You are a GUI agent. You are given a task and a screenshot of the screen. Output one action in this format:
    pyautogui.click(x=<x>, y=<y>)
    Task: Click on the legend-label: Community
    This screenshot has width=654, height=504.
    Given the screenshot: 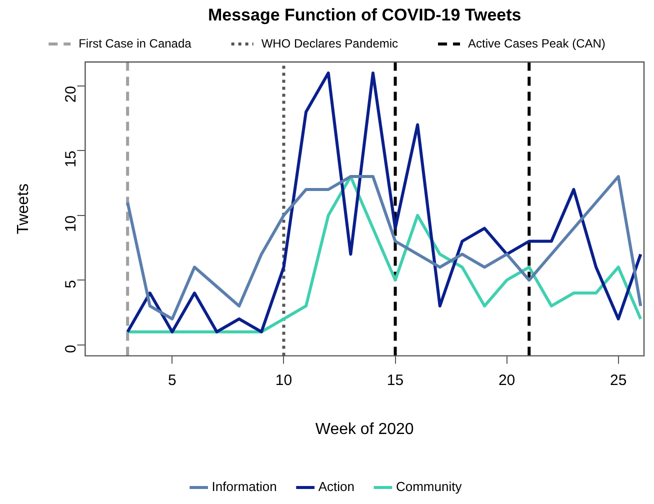 What is the action you would take?
    pyautogui.click(x=429, y=486)
    